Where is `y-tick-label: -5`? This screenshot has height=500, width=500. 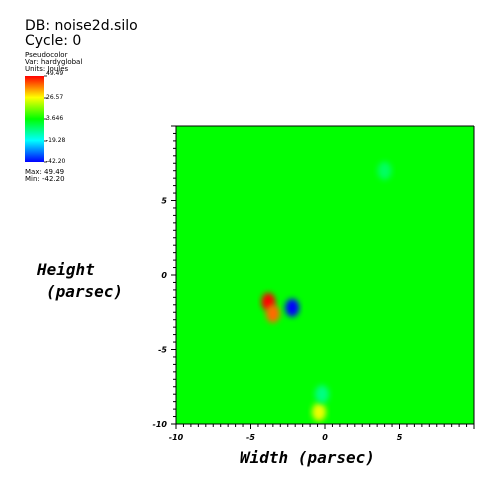 y-tick-label: -5 is located at coordinates (162, 350).